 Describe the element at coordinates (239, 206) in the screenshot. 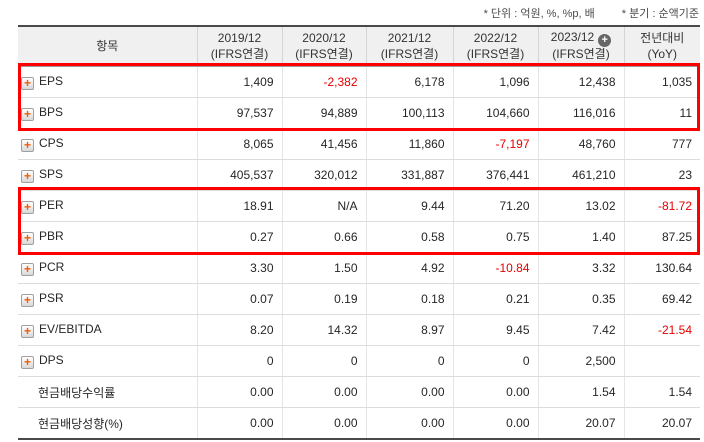

I see `cell-per-2019-12: 18.91` at that location.